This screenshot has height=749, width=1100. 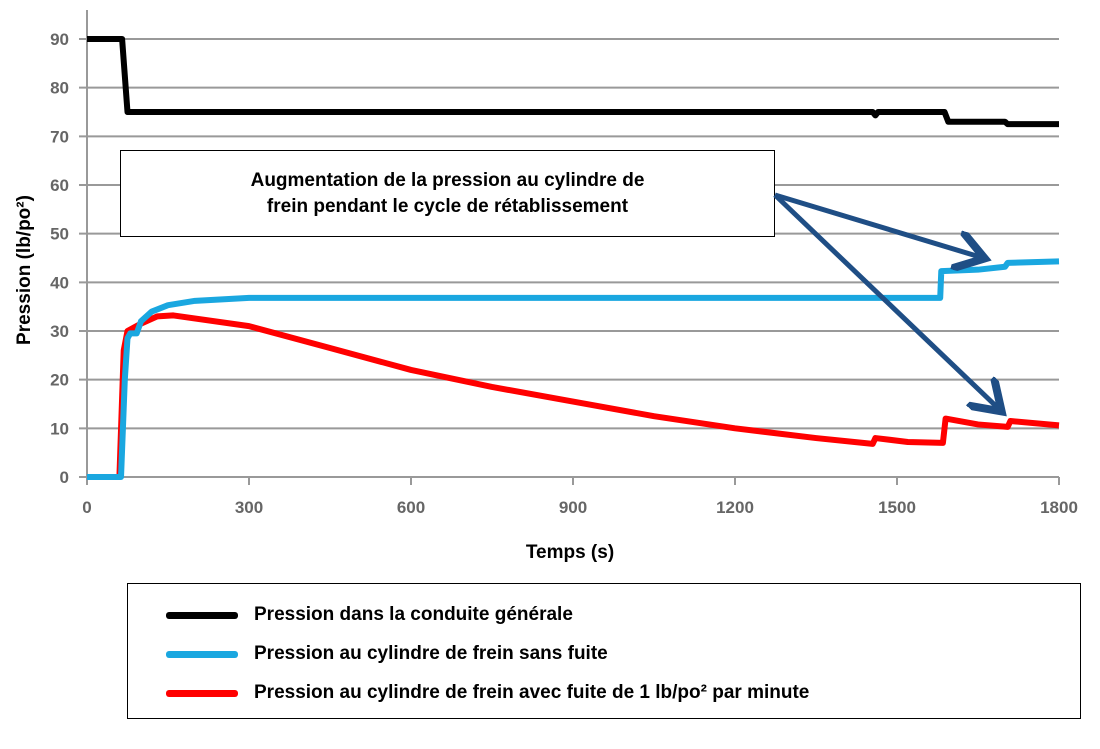 What do you see at coordinates (431, 653) in the screenshot?
I see `legend-label: Pression au cylindre de frein sans fuite` at bounding box center [431, 653].